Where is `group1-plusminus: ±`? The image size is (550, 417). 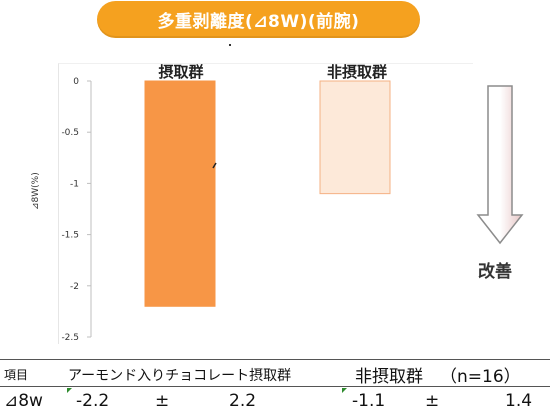 group1-plusminus: ± is located at coordinates (162, 401).